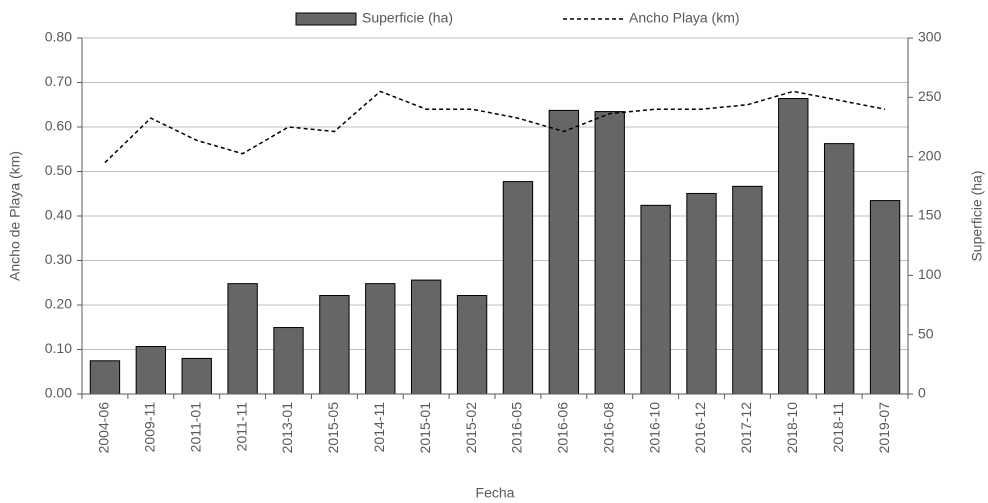 The height and width of the screenshot is (503, 988). I want to click on y2-tick-label: 300, so click(930, 37).